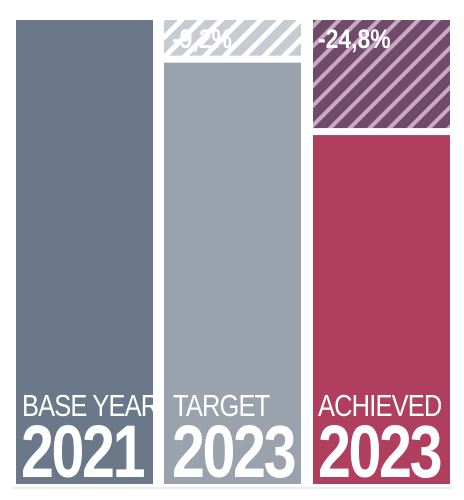 Image resolution: width=464 pixels, height=500 pixels. I want to click on reduction-block-target, so click(232, 38).